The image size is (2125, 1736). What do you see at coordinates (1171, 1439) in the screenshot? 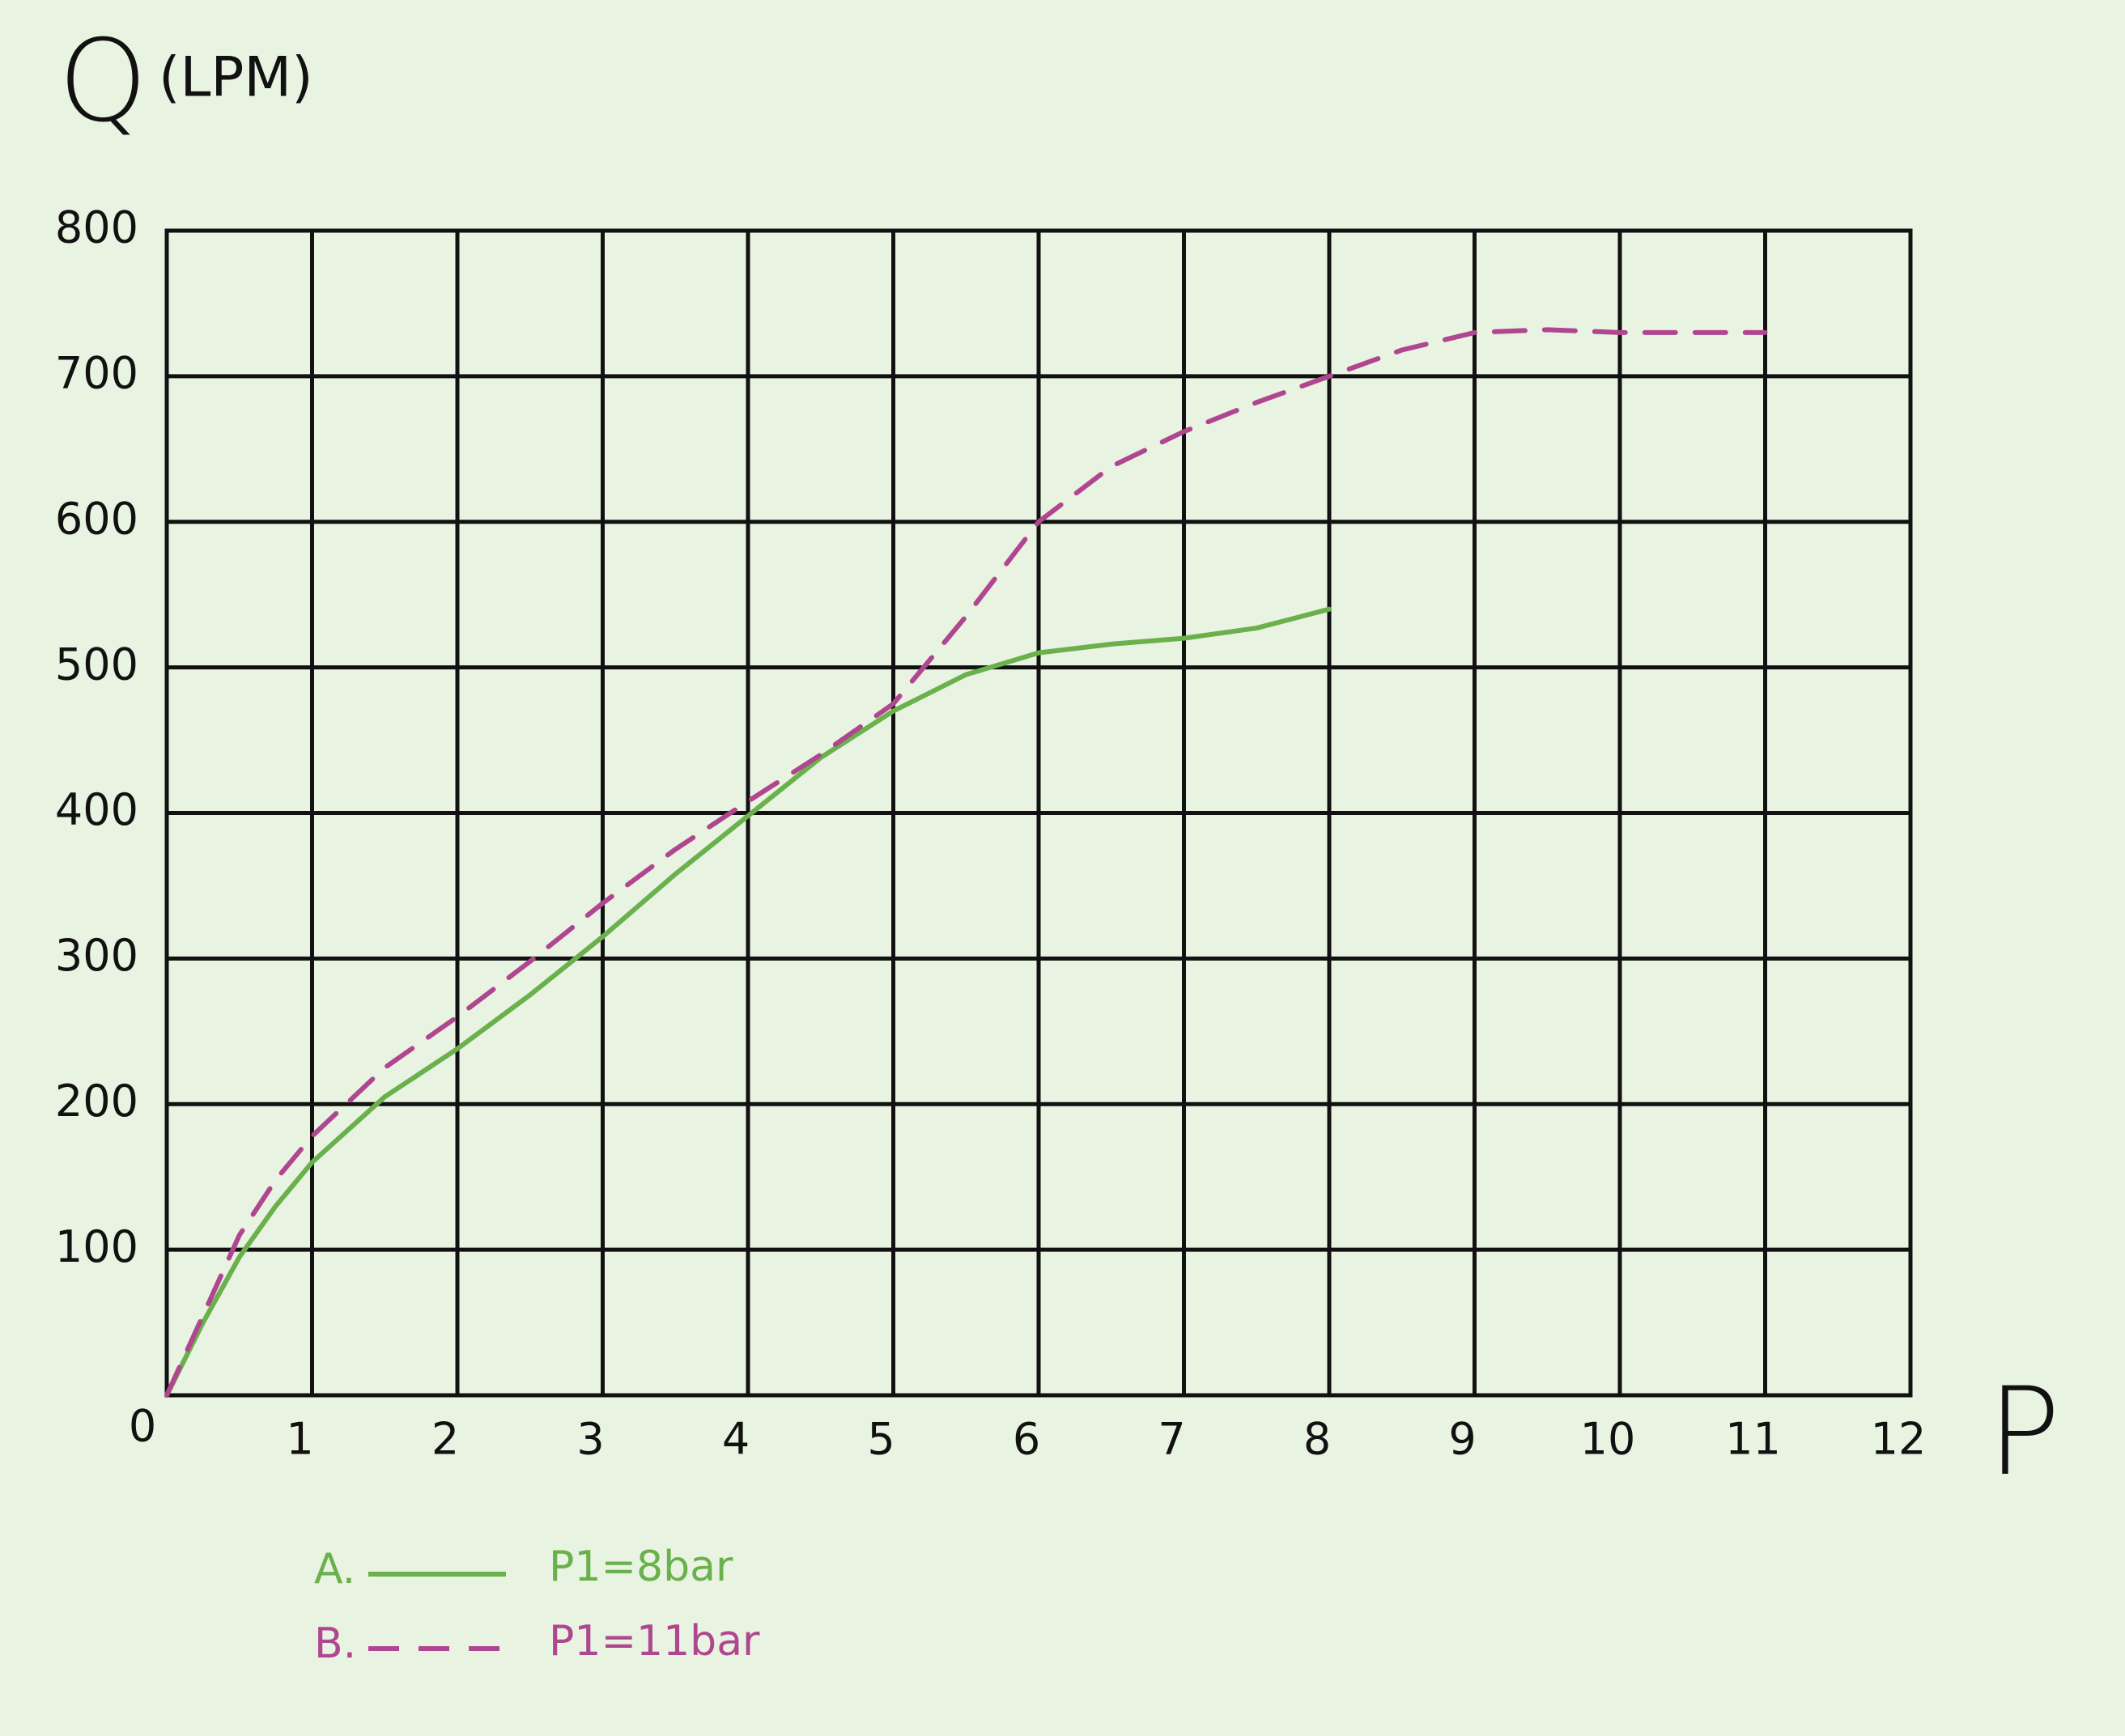
I see `x-tick-label: 7` at bounding box center [1171, 1439].